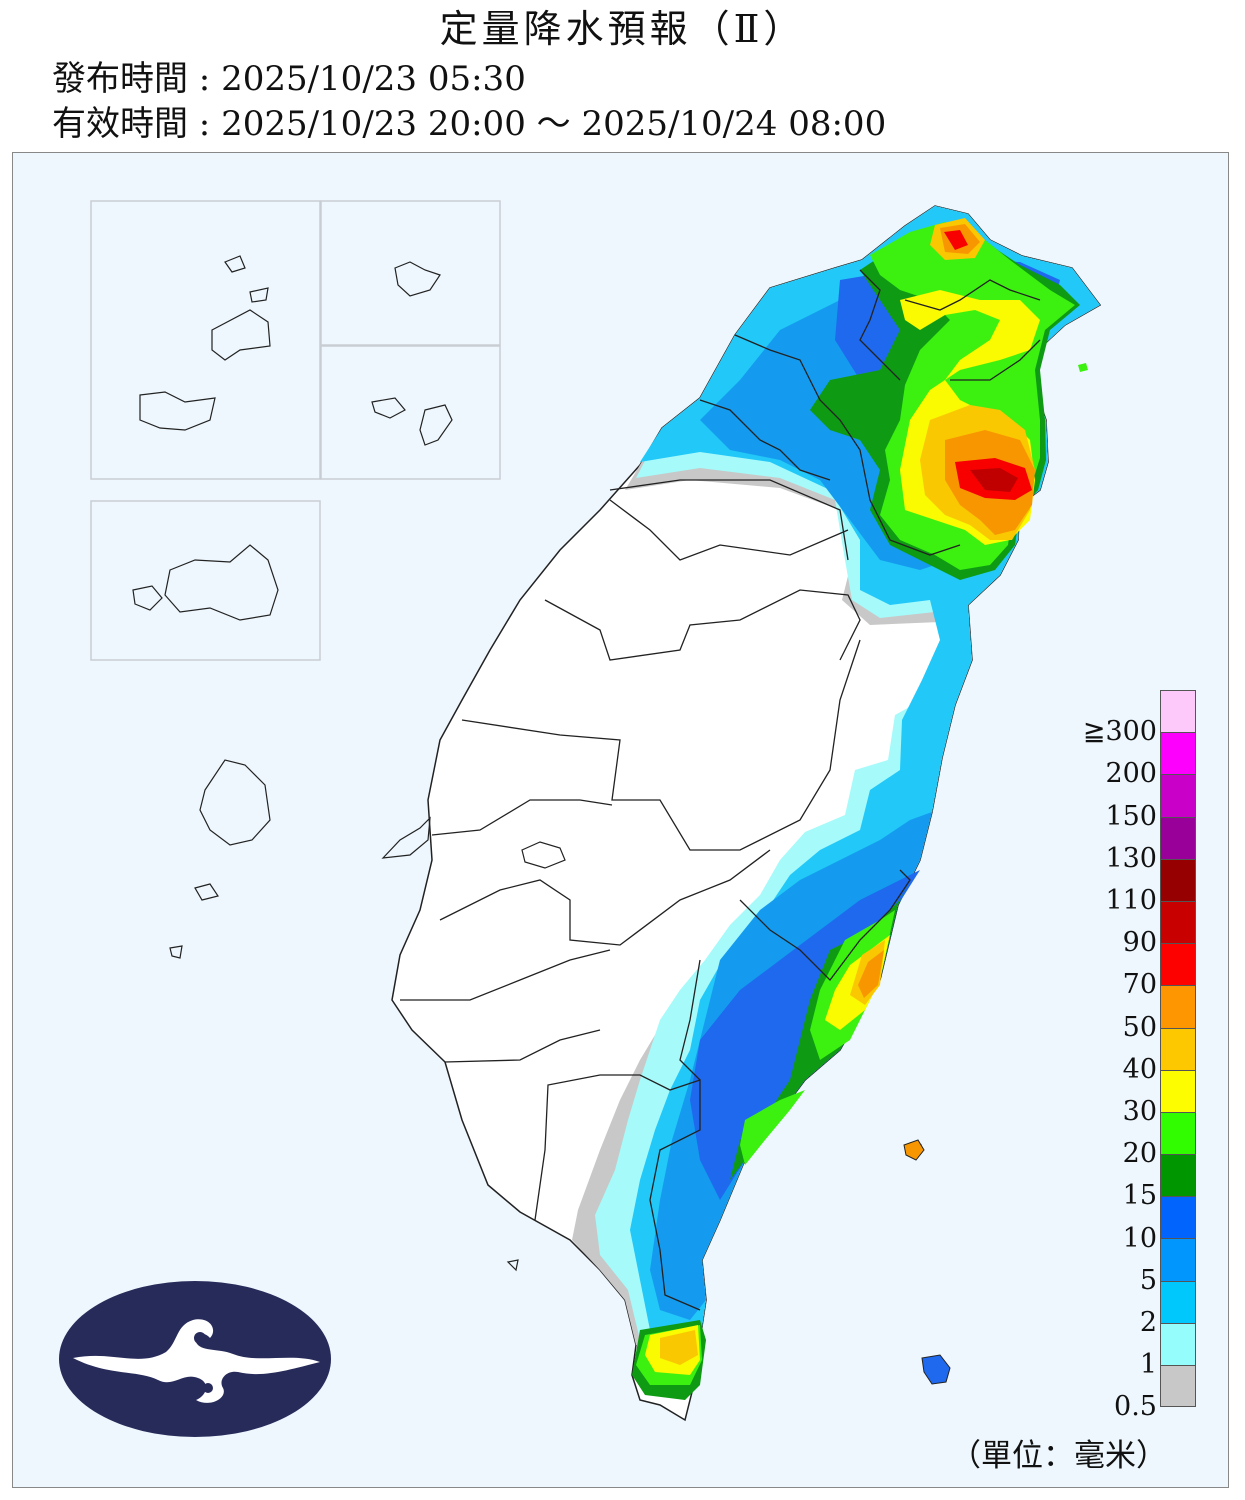  I want to click on legend-label: 110, so click(1131, 900).